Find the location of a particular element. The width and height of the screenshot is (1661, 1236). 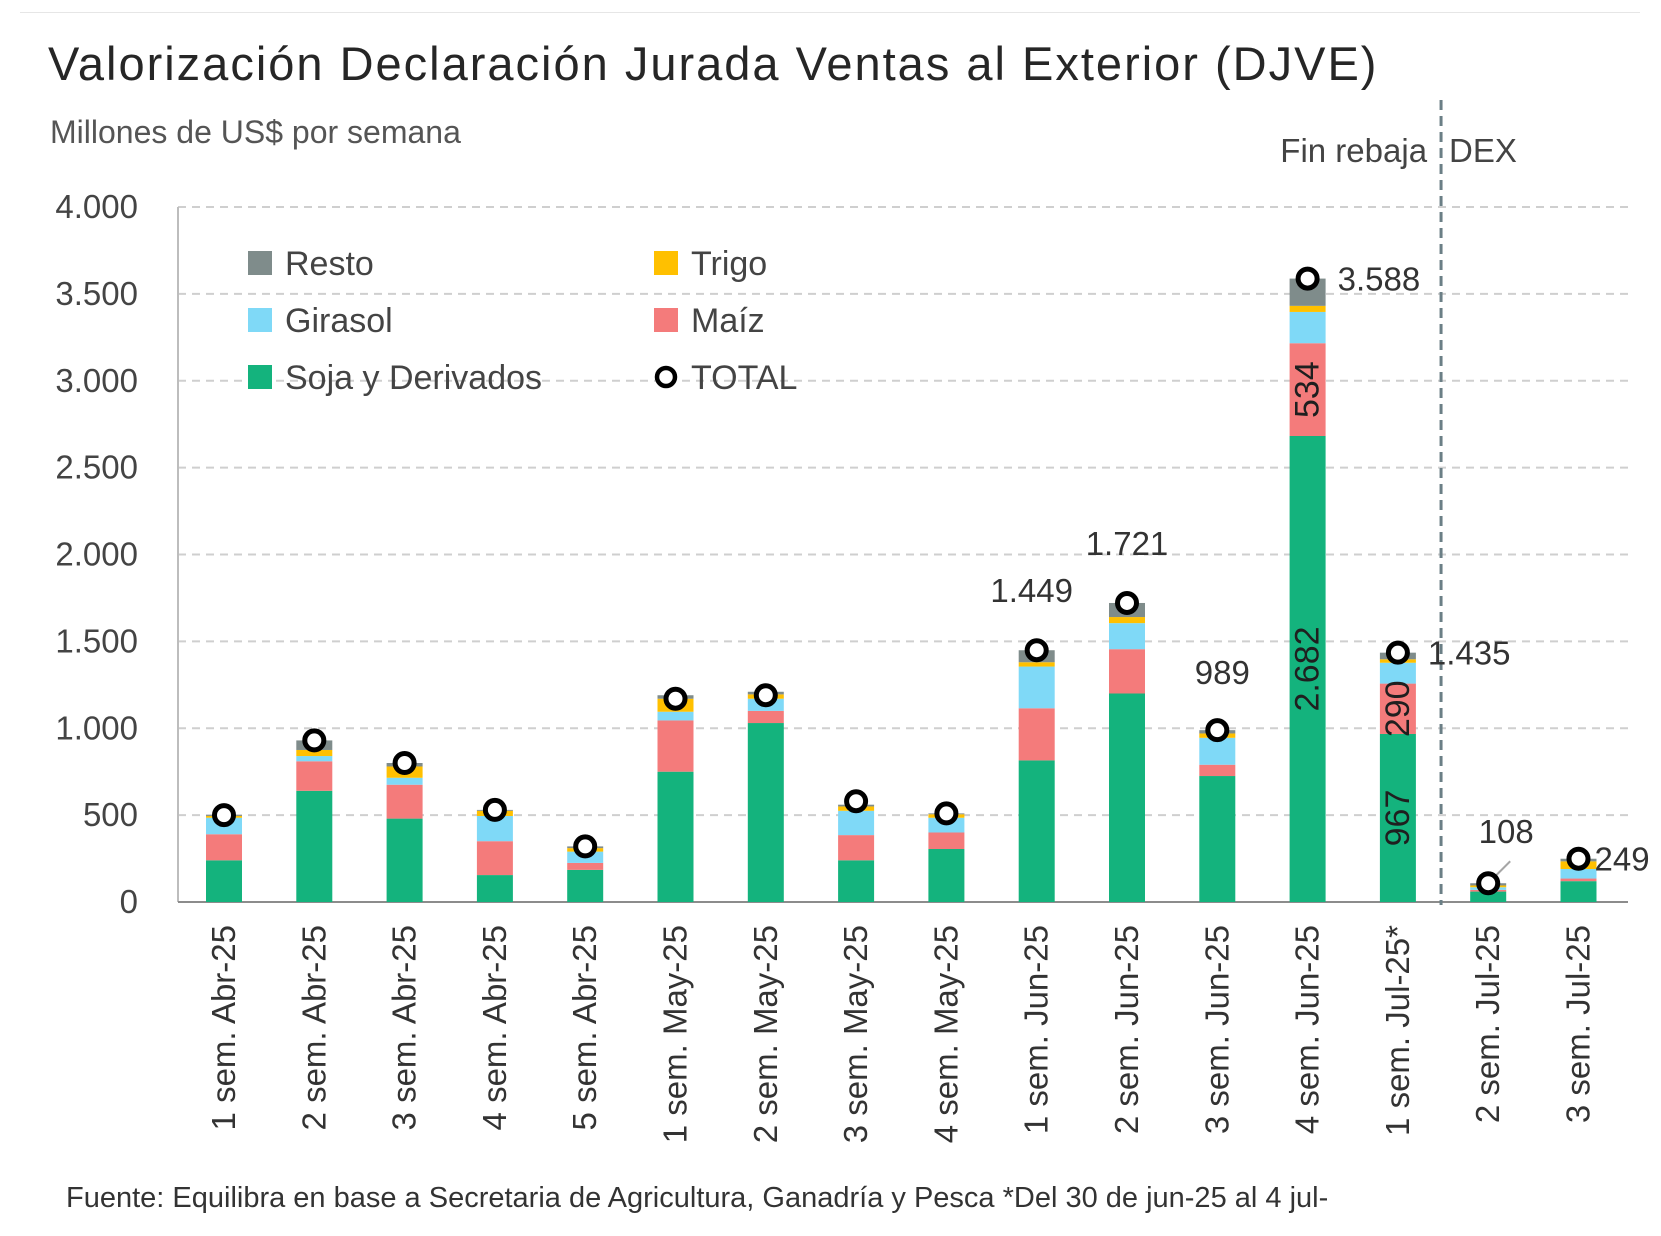

annotation-right-text: DEX is located at coordinates (1483, 150).